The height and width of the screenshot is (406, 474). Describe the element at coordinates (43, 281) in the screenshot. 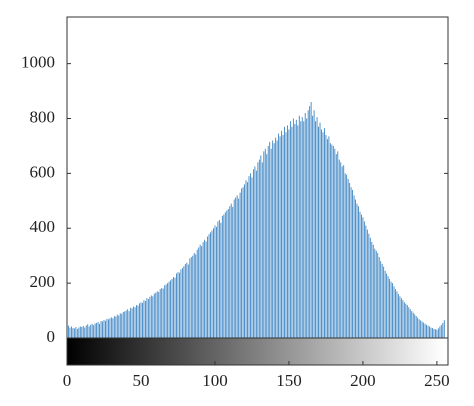

I see `y-tick-label: 200` at that location.